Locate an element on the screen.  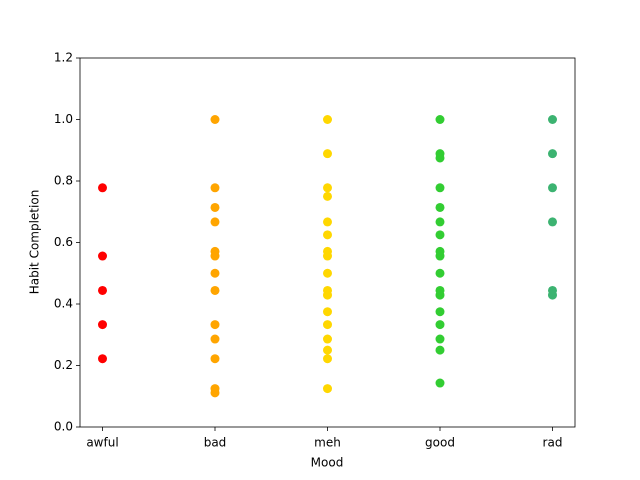
y-tick-label: 1.2 is located at coordinates (63, 58).